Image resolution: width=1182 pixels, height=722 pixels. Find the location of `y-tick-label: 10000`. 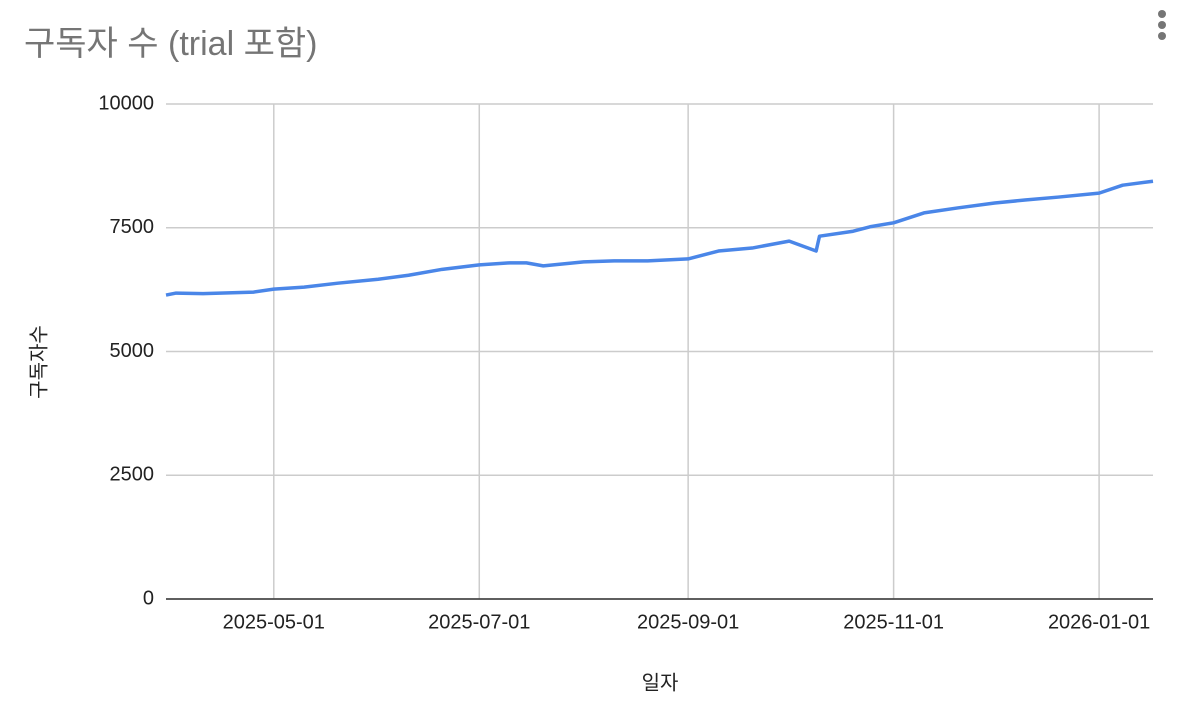

y-tick-label: 10000 is located at coordinates (126, 103).